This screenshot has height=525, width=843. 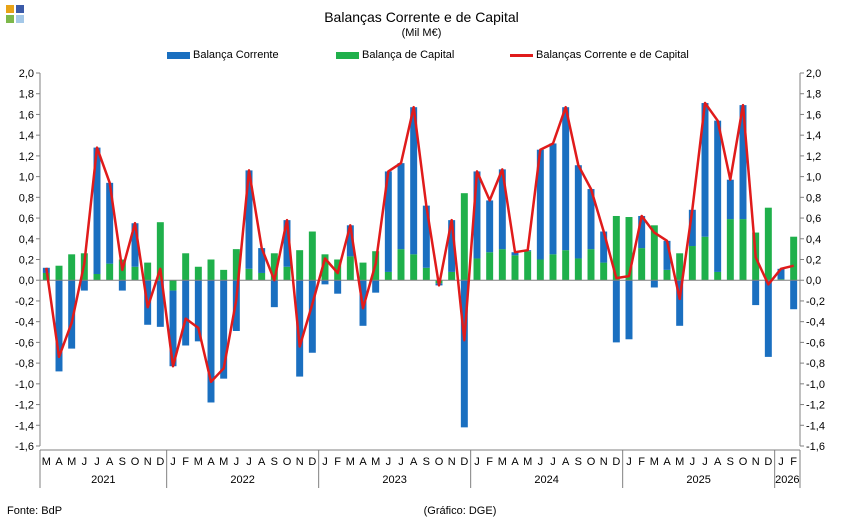 I want to click on y-tick-label-right: -0,4, so click(x=815, y=323).